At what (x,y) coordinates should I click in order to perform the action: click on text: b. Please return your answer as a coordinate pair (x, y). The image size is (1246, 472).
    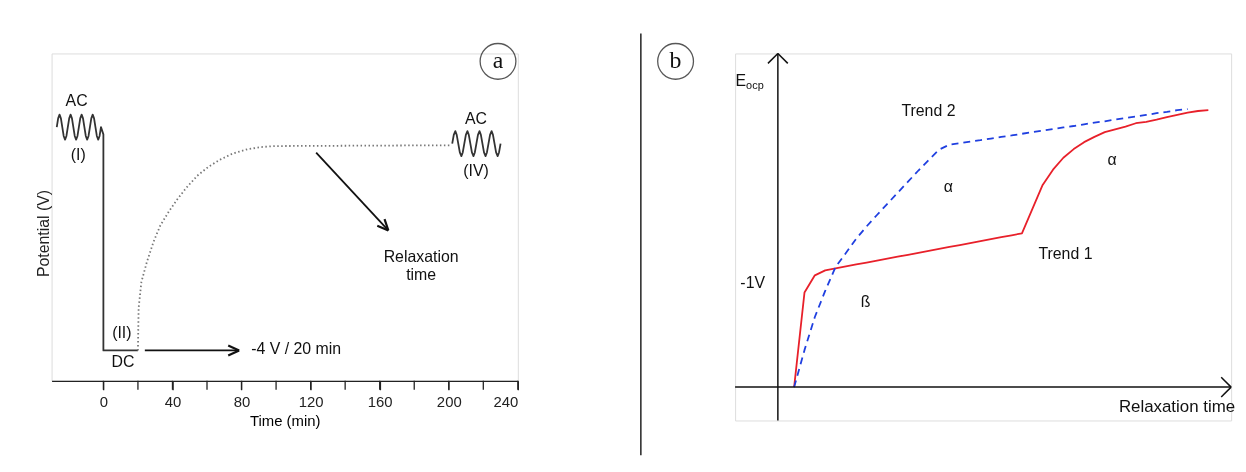
    Looking at the image, I should click on (675, 60).